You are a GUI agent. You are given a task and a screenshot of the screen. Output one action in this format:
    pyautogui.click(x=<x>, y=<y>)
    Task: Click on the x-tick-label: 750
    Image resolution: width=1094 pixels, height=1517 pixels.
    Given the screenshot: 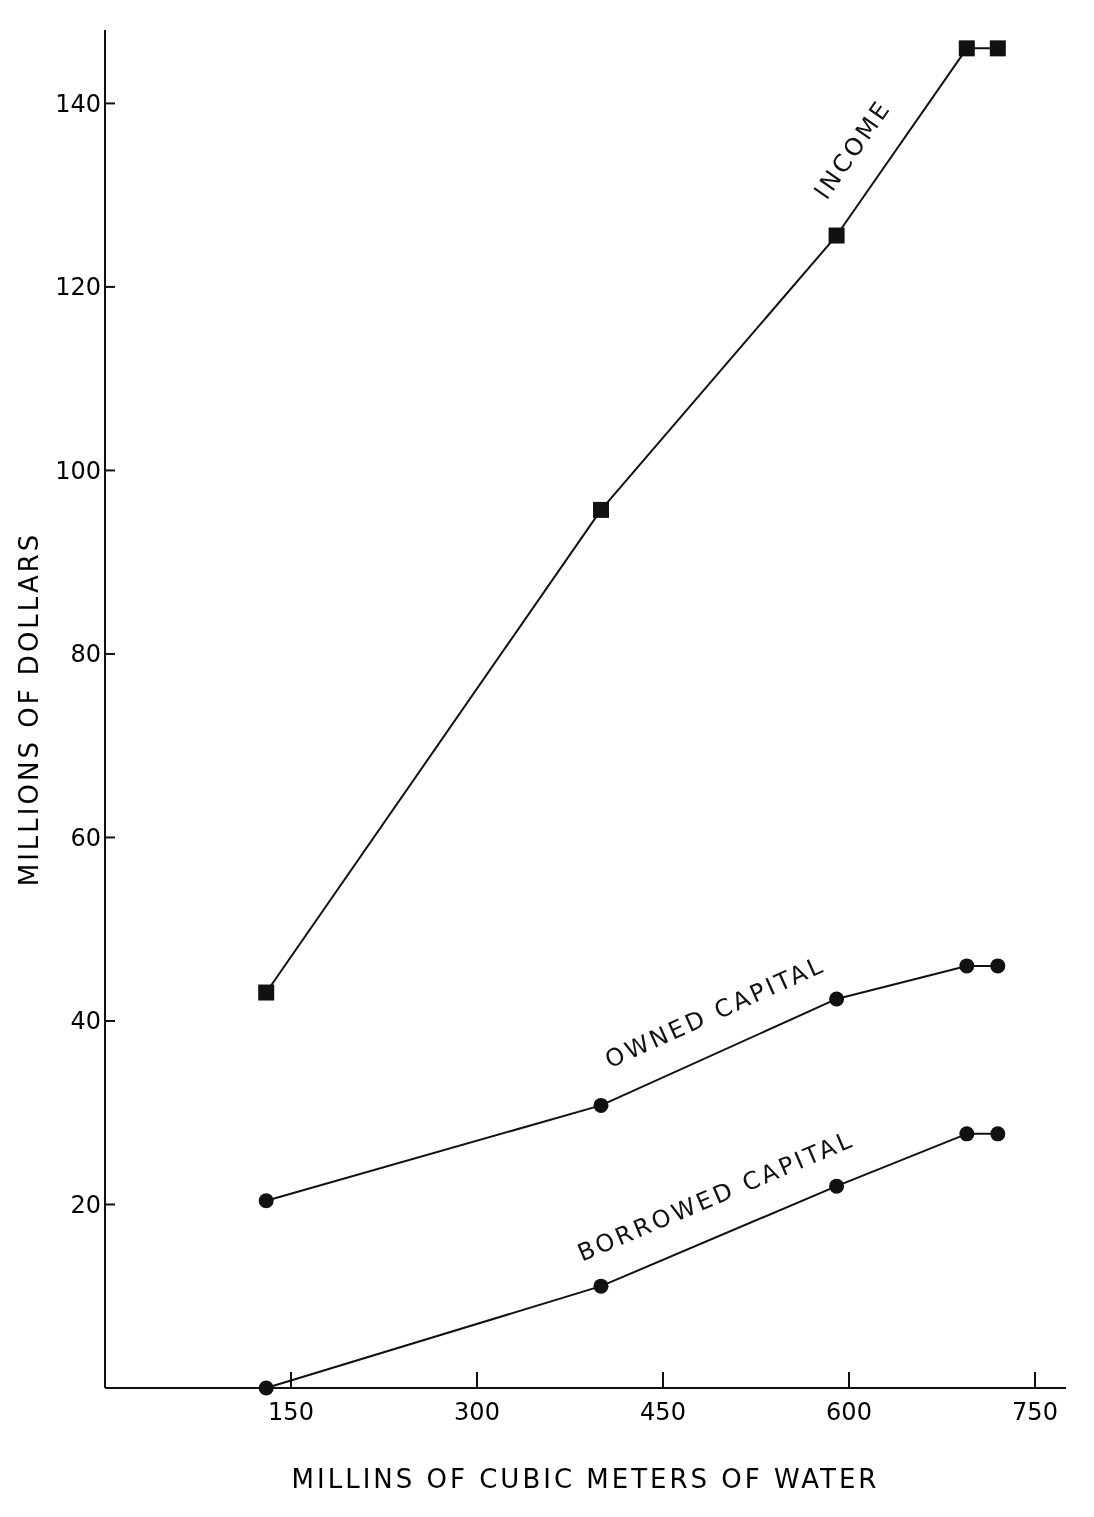 What is the action you would take?
    pyautogui.click(x=1035, y=1412)
    